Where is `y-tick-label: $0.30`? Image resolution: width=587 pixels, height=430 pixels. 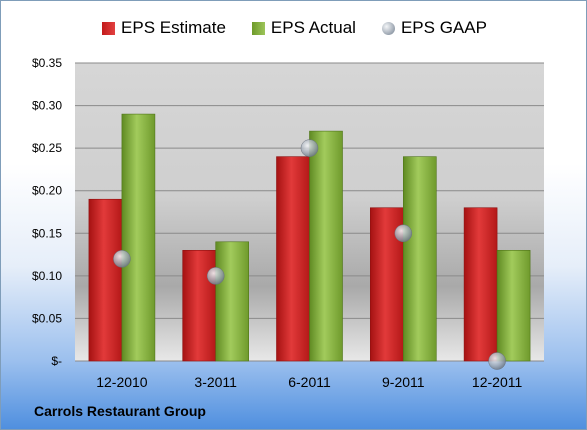
y-tick-label: $0.30 is located at coordinates (47, 106).